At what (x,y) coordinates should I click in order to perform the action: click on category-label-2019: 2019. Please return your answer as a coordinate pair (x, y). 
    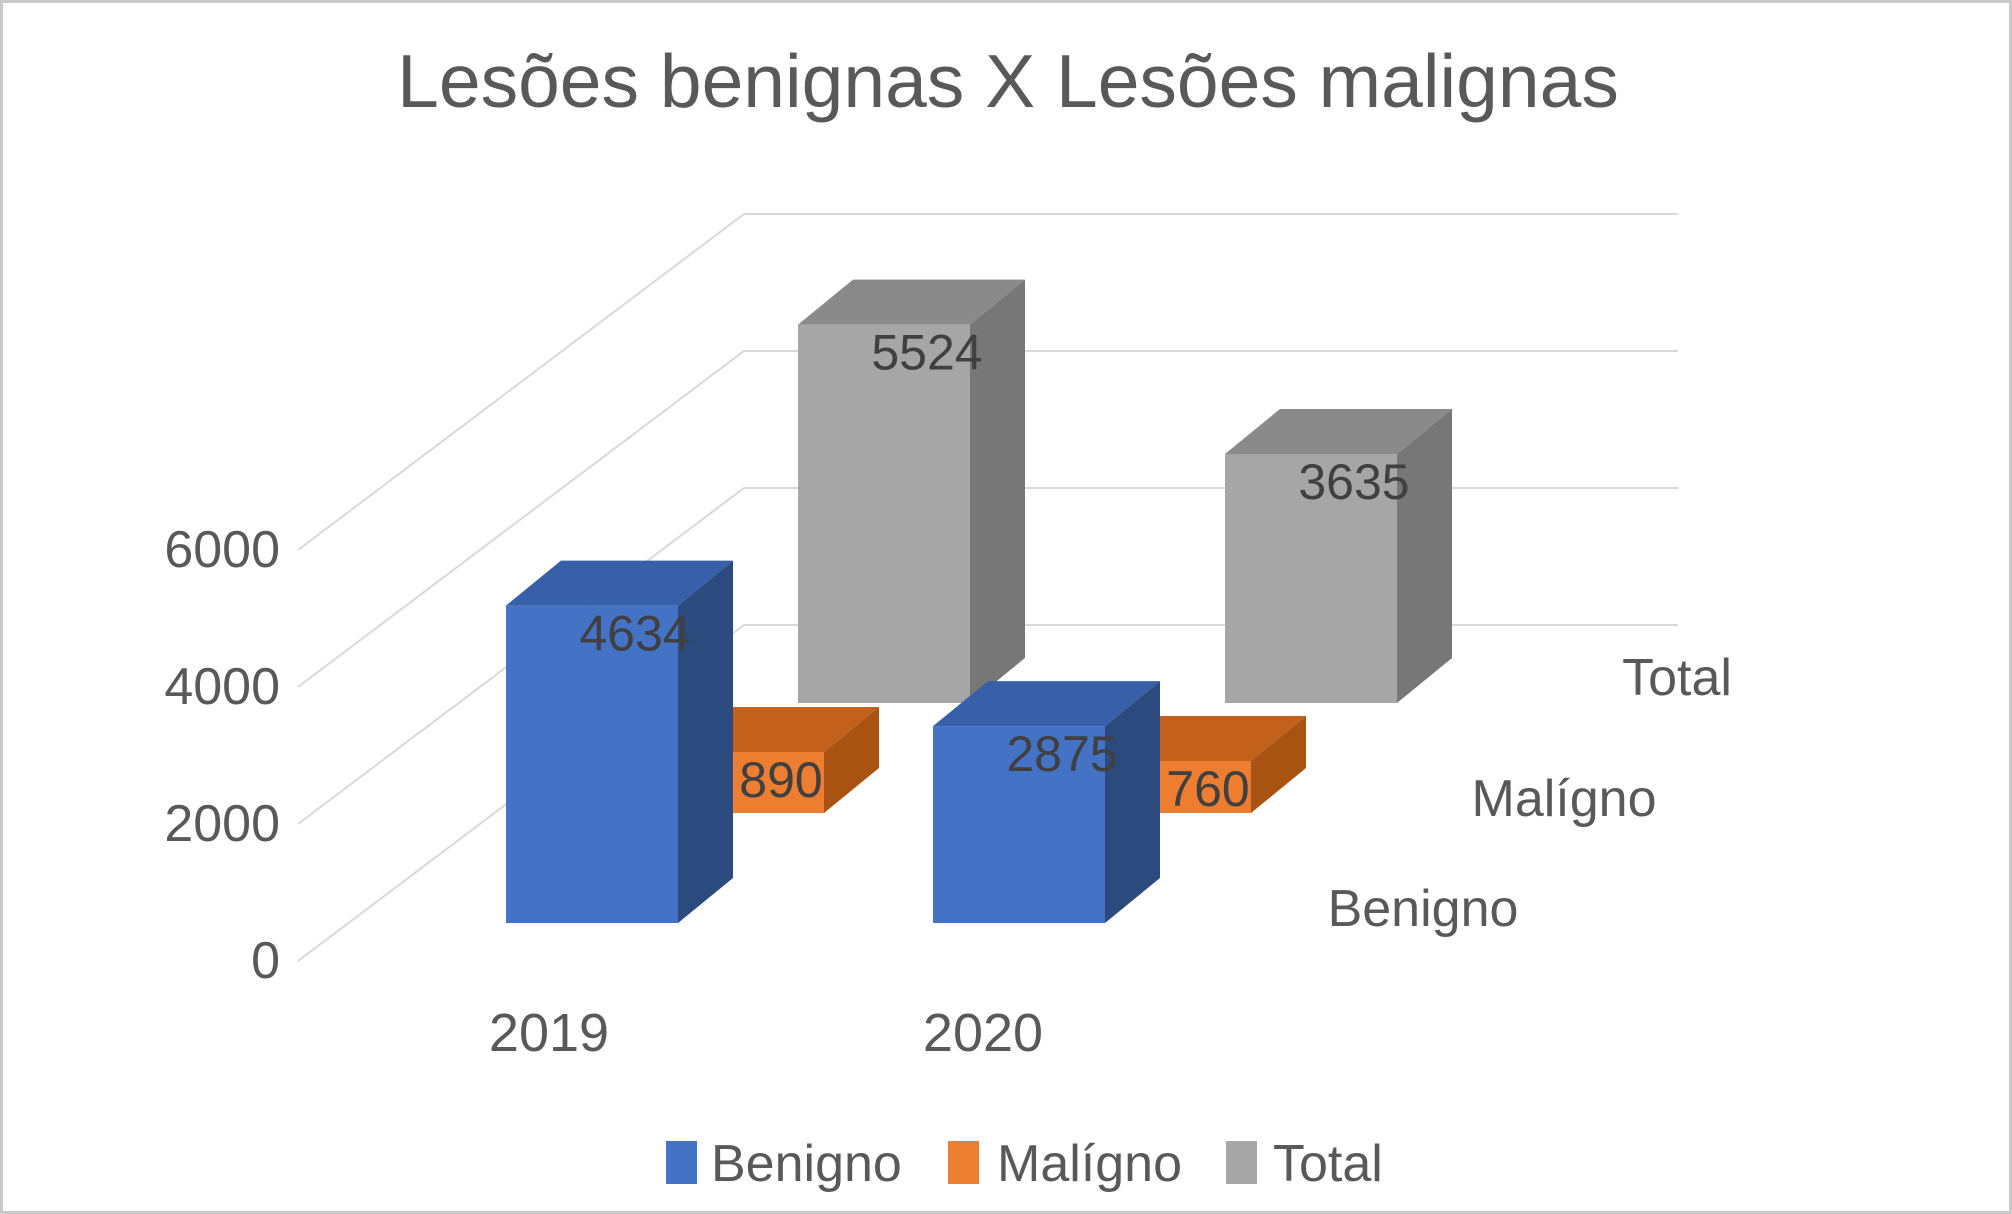
    Looking at the image, I should click on (549, 1033).